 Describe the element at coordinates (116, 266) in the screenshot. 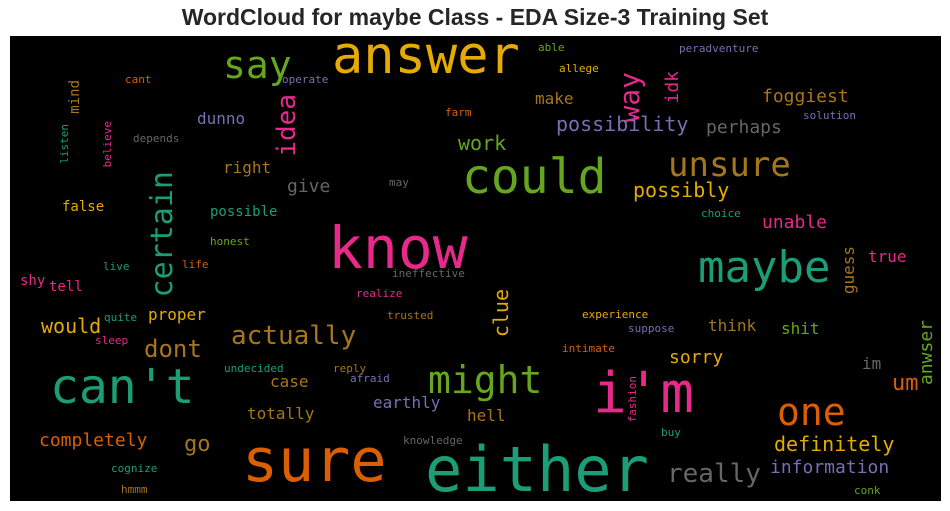

I see `word-live: live` at that location.